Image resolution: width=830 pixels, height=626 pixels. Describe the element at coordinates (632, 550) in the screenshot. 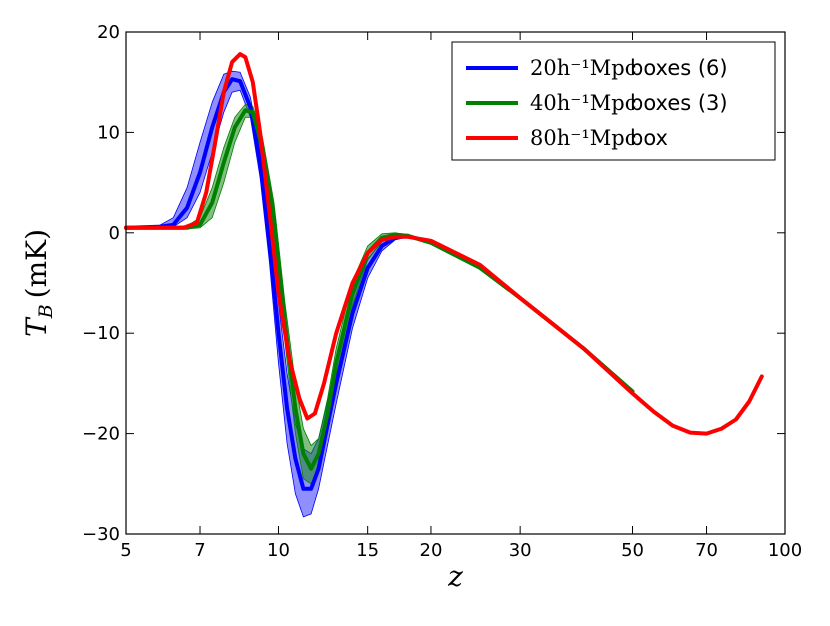

I see `x-tick-label: 50` at that location.